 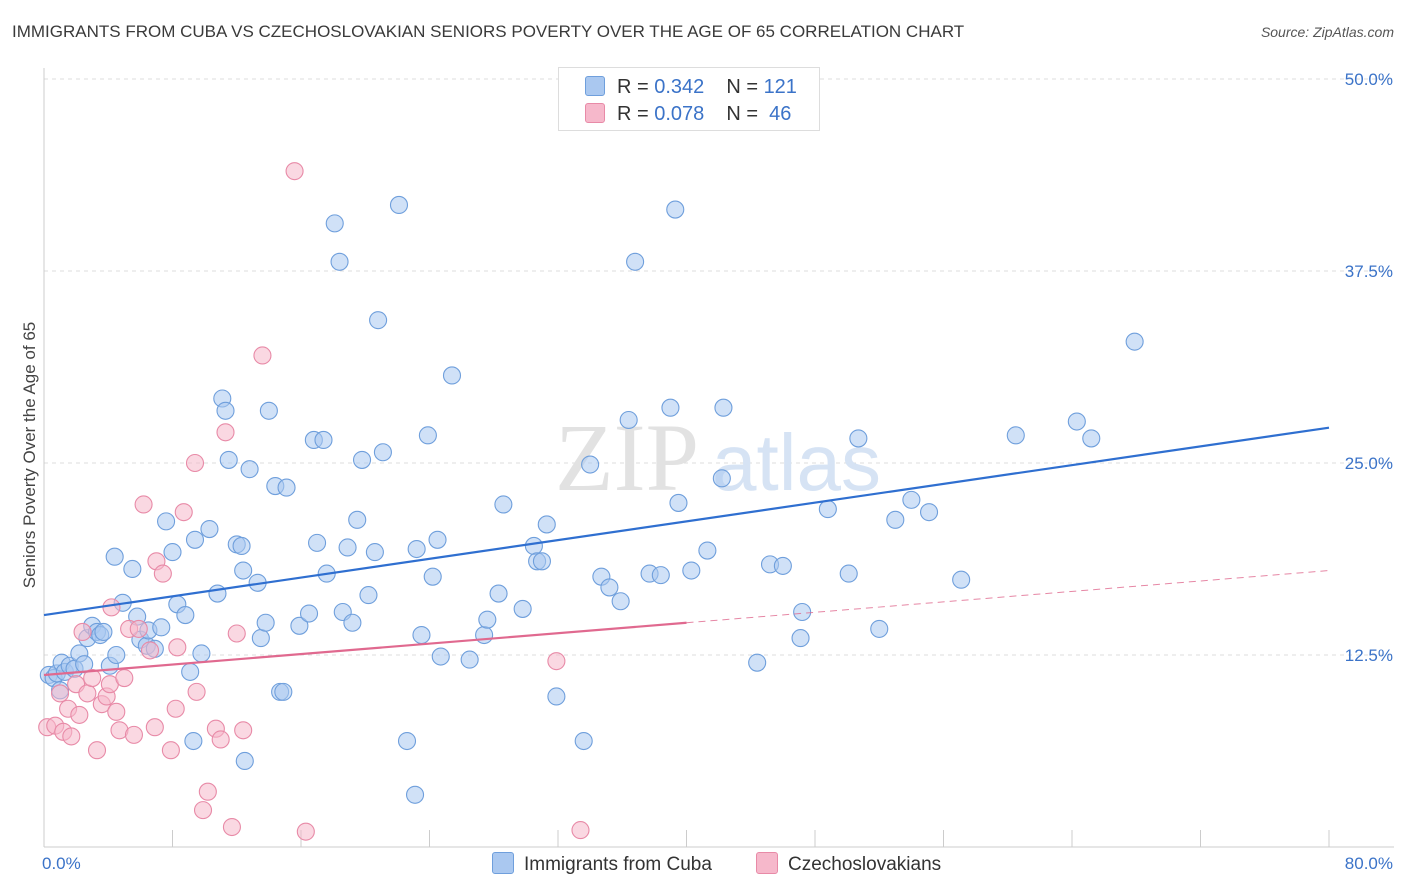 I want to click on legend-row-czech: R = 0.078 N = 46, so click(x=688, y=114).